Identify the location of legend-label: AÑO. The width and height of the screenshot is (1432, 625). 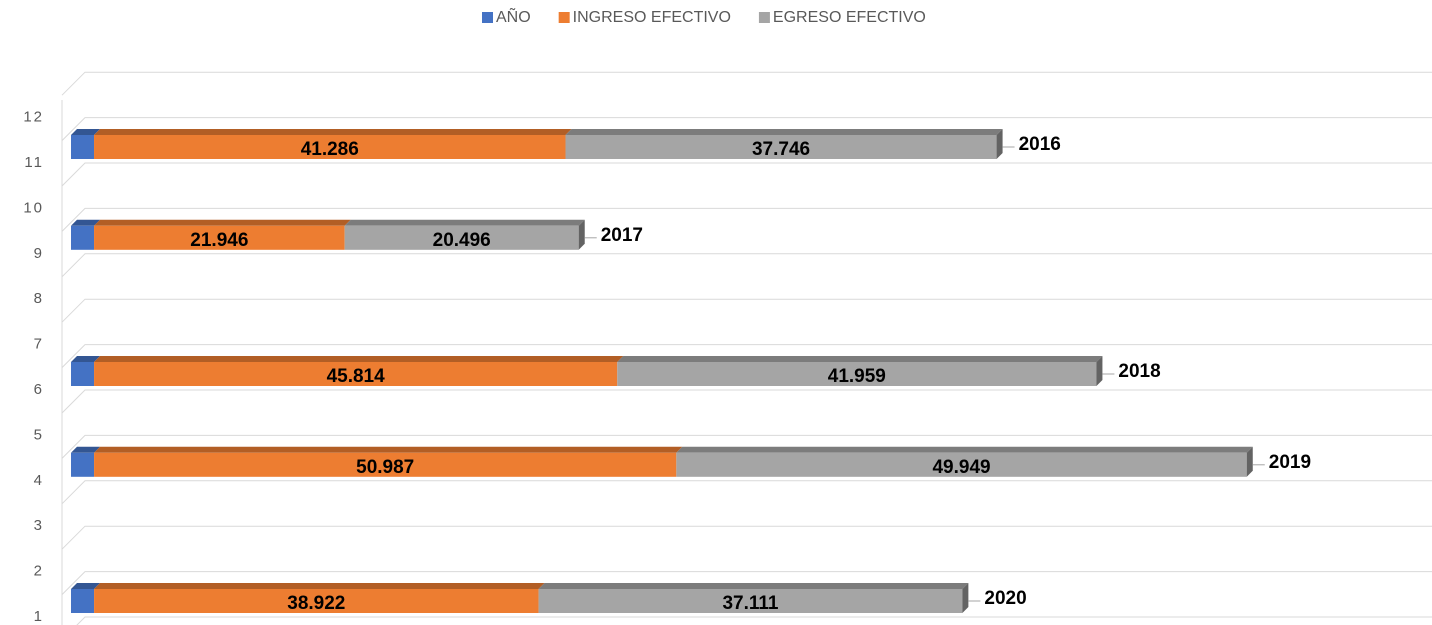
(513, 16).